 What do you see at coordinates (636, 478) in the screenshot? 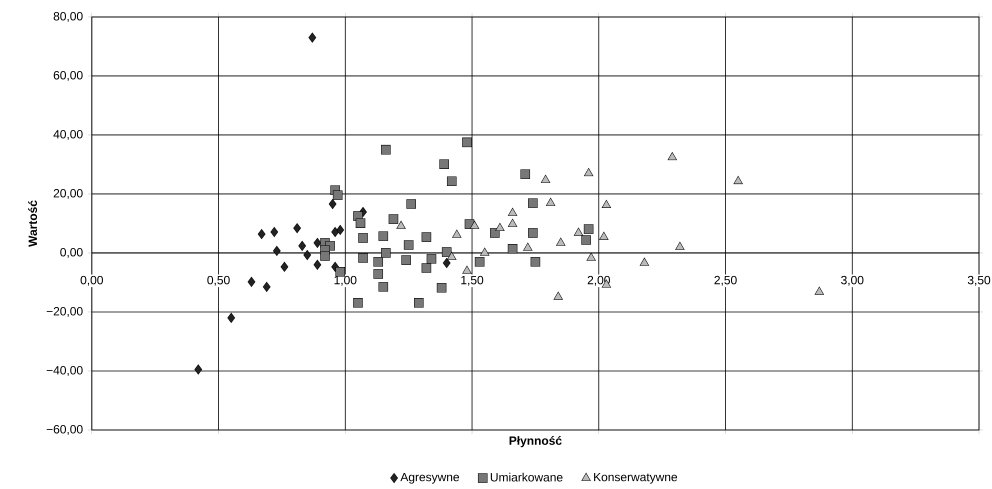
I see `legend-label: Konserwatywne` at bounding box center [636, 478].